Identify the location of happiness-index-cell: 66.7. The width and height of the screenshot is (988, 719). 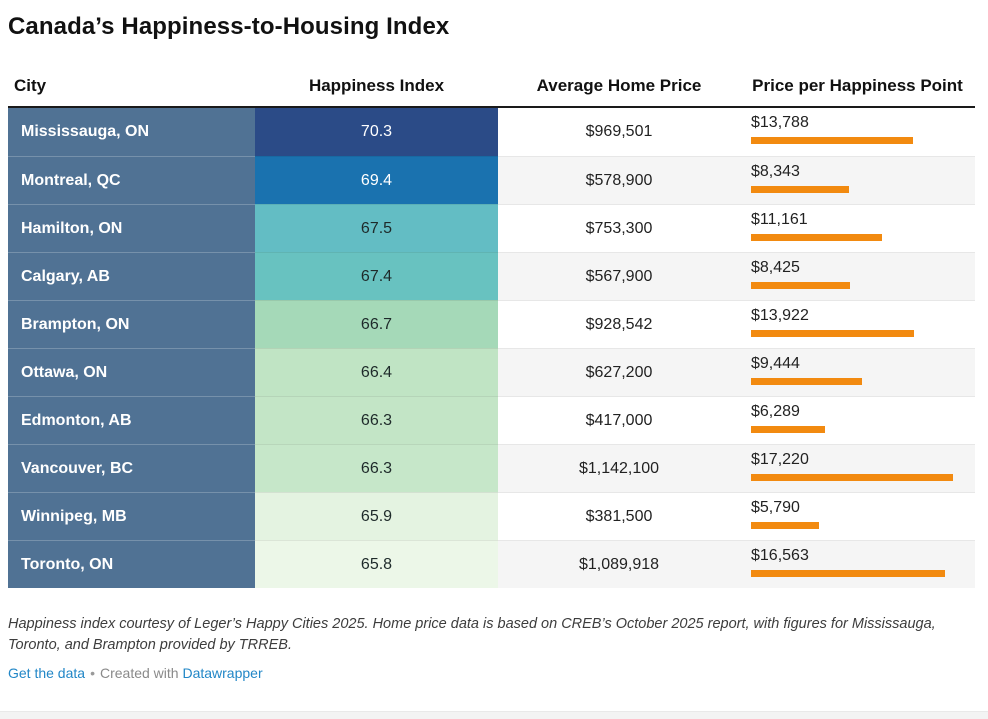
(376, 324).